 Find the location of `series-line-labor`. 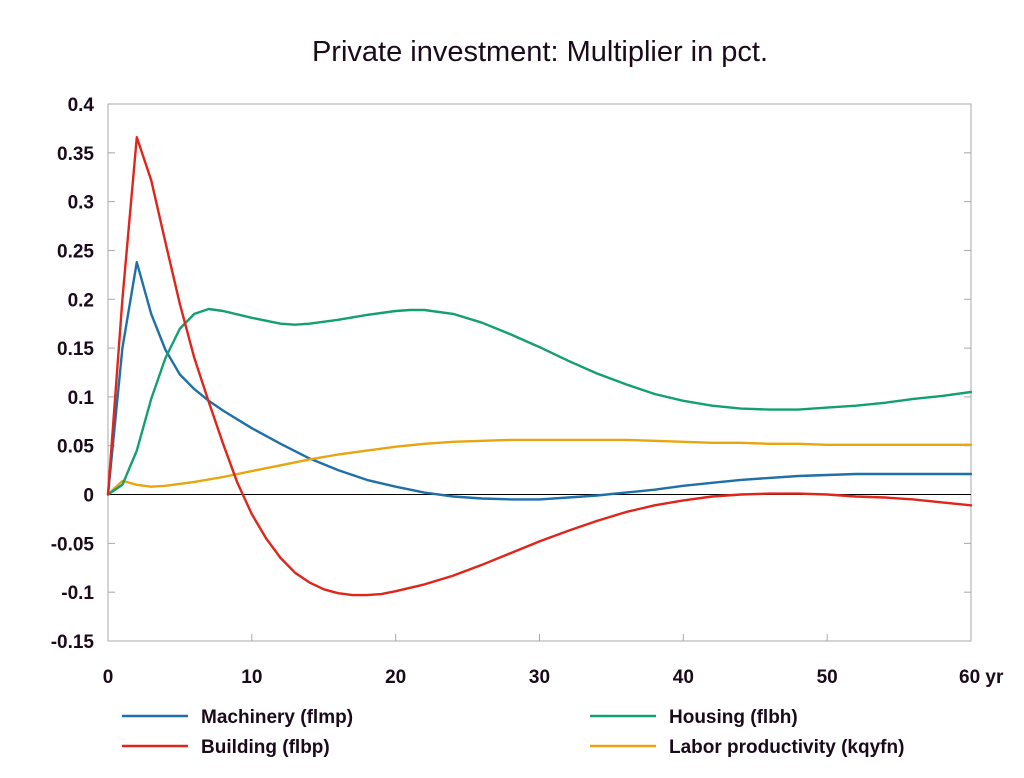

series-line-labor is located at coordinates (539, 467).